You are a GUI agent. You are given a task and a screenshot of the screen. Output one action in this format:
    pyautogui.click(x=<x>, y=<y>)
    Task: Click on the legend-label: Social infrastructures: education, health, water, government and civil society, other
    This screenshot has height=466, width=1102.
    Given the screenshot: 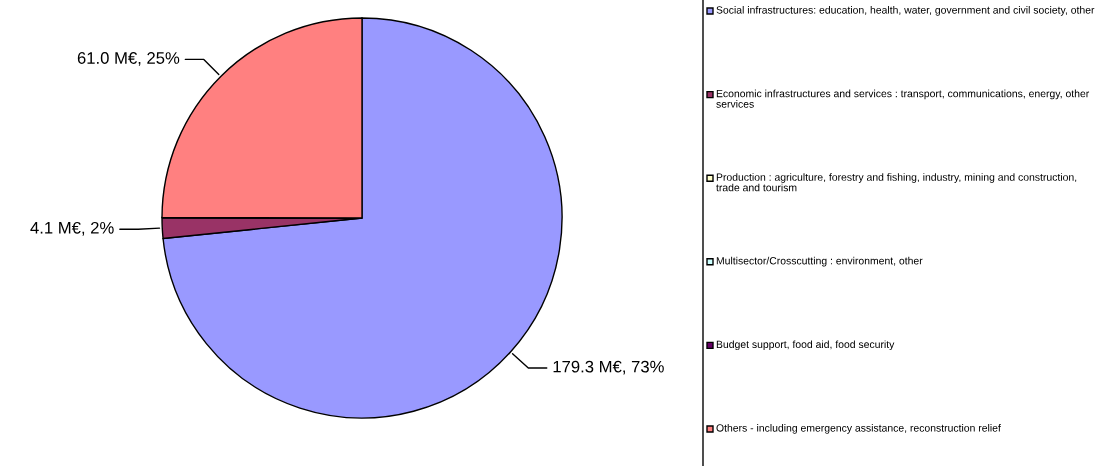 What is the action you would take?
    pyautogui.click(x=905, y=11)
    